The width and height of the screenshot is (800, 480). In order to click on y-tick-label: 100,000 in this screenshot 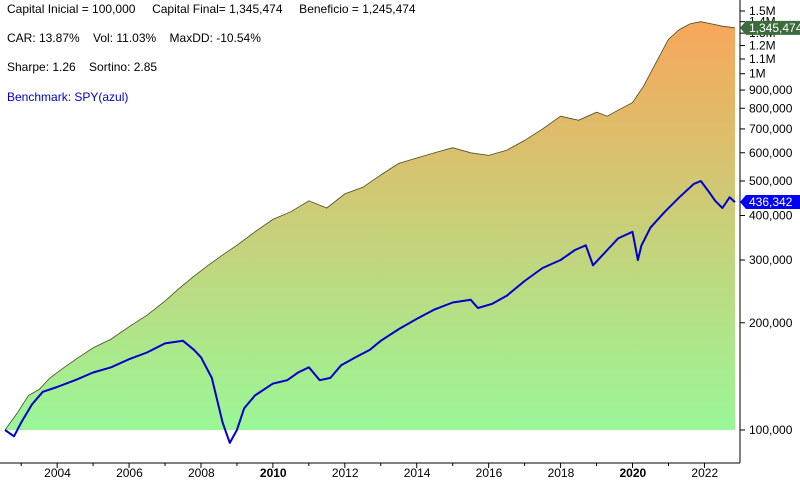, I will do `click(771, 430)`.